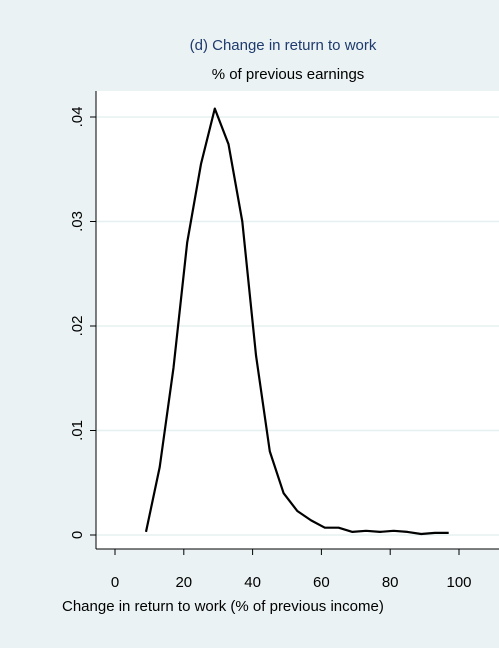 This screenshot has height=648, width=499. I want to click on x-tick-label: 20, so click(183, 582).